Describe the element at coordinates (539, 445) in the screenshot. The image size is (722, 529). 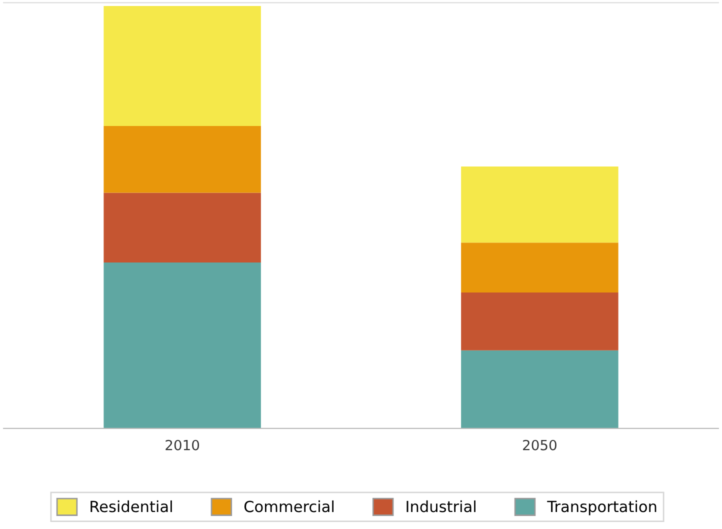
I see `x-tick-label: 2050` at that location.